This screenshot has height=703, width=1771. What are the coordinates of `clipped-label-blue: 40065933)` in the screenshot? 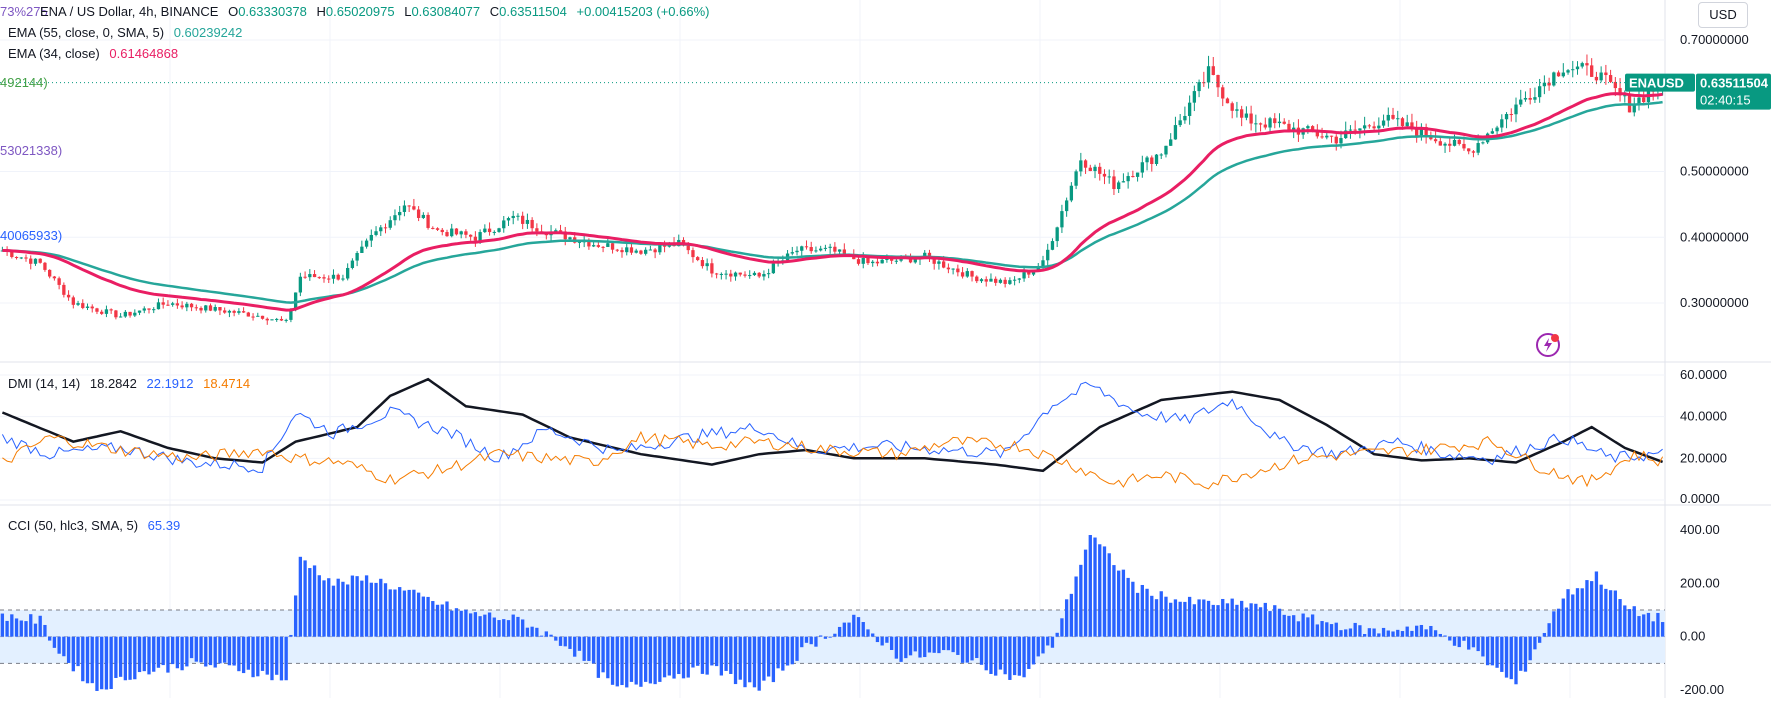 It's located at (31, 235).